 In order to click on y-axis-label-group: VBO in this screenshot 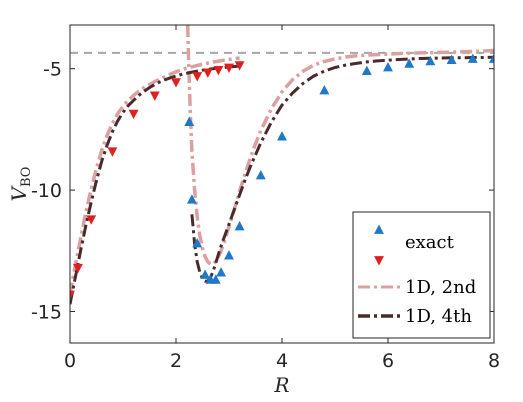, I will do `click(20, 184)`.